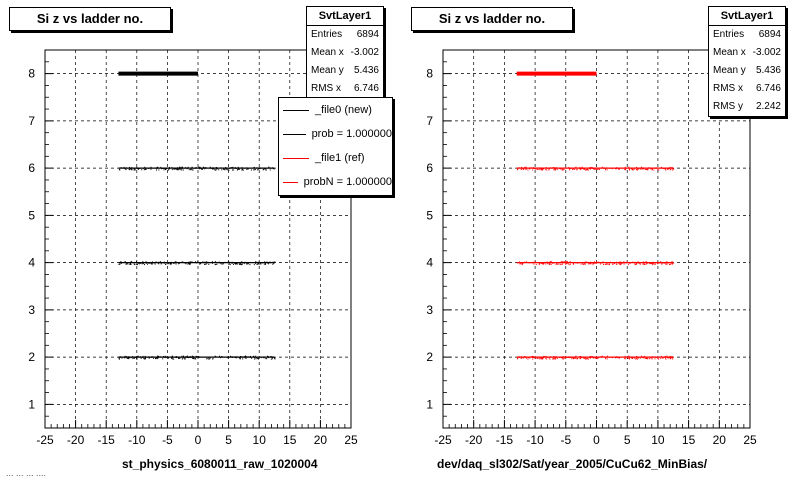 Image resolution: width=800 pixels, height=480 pixels. Describe the element at coordinates (335, 182) in the screenshot. I see `legend-entry: probN = 1.000000` at that location.